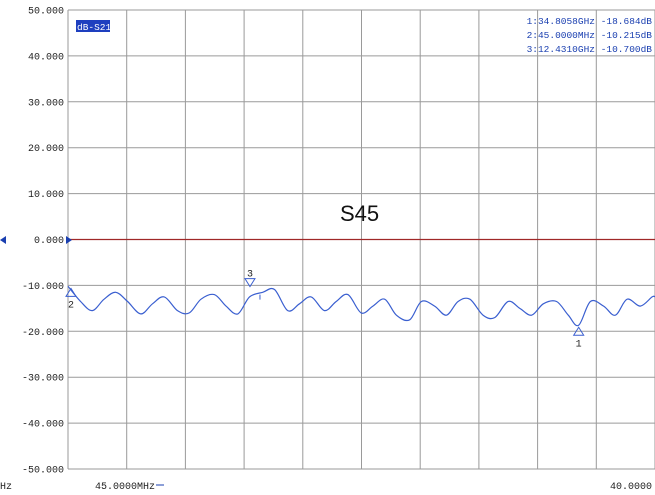 The width and height of the screenshot is (655, 495). Describe the element at coordinates (46, 103) in the screenshot. I see `y-tick-label: 30.000` at that location.